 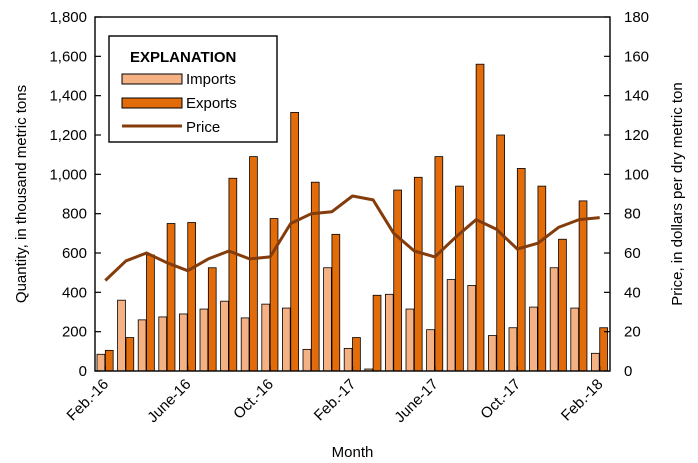 What do you see at coordinates (253, 399) in the screenshot?
I see `x-tick-label: Oct.-16` at bounding box center [253, 399].